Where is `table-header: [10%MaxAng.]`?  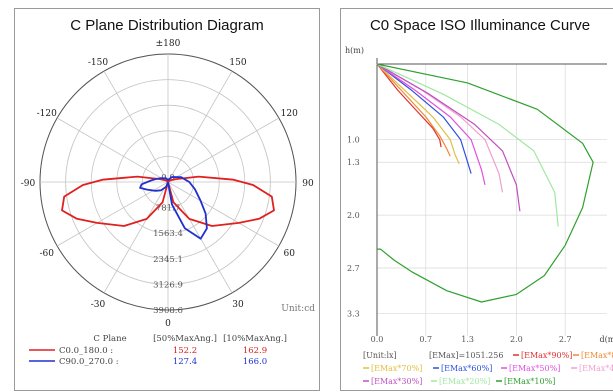
table-header: [10%MaxAng.] is located at coordinates (255, 339).